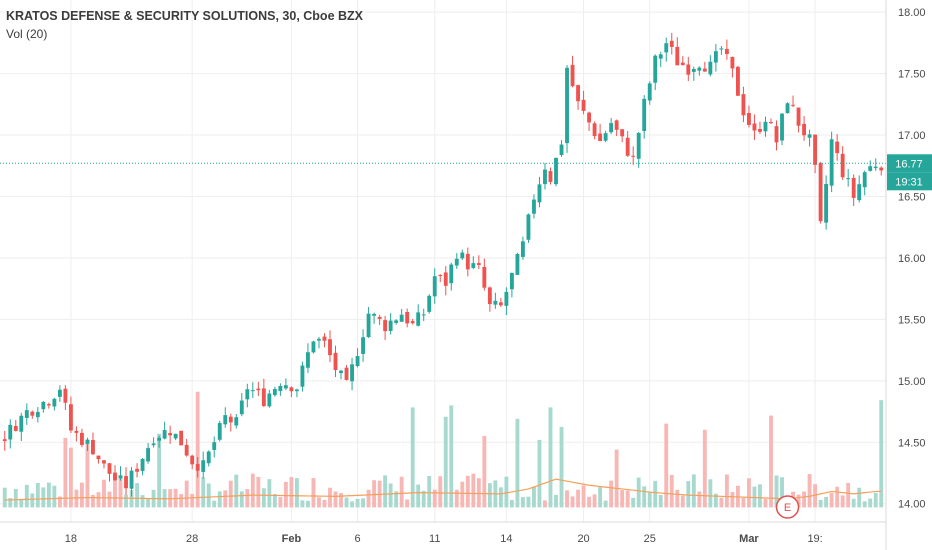 The width and height of the screenshot is (932, 550). What do you see at coordinates (583, 539) in the screenshot?
I see `x-tick-label: 20` at bounding box center [583, 539].